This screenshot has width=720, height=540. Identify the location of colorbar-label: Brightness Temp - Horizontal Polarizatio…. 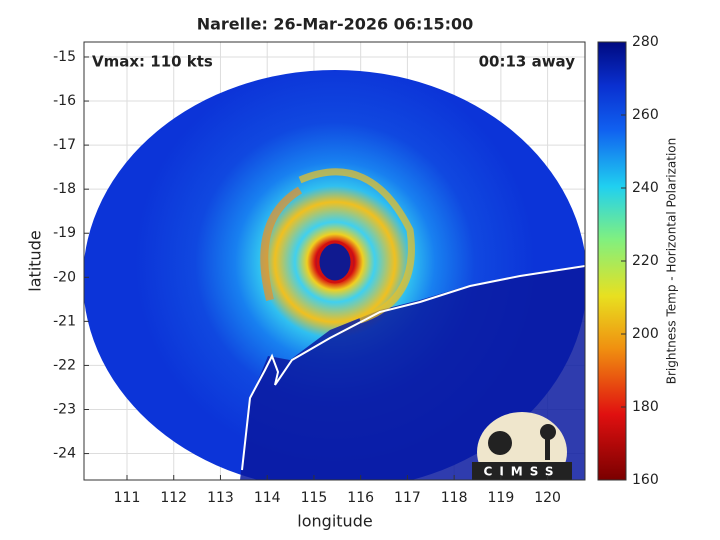
(672, 261).